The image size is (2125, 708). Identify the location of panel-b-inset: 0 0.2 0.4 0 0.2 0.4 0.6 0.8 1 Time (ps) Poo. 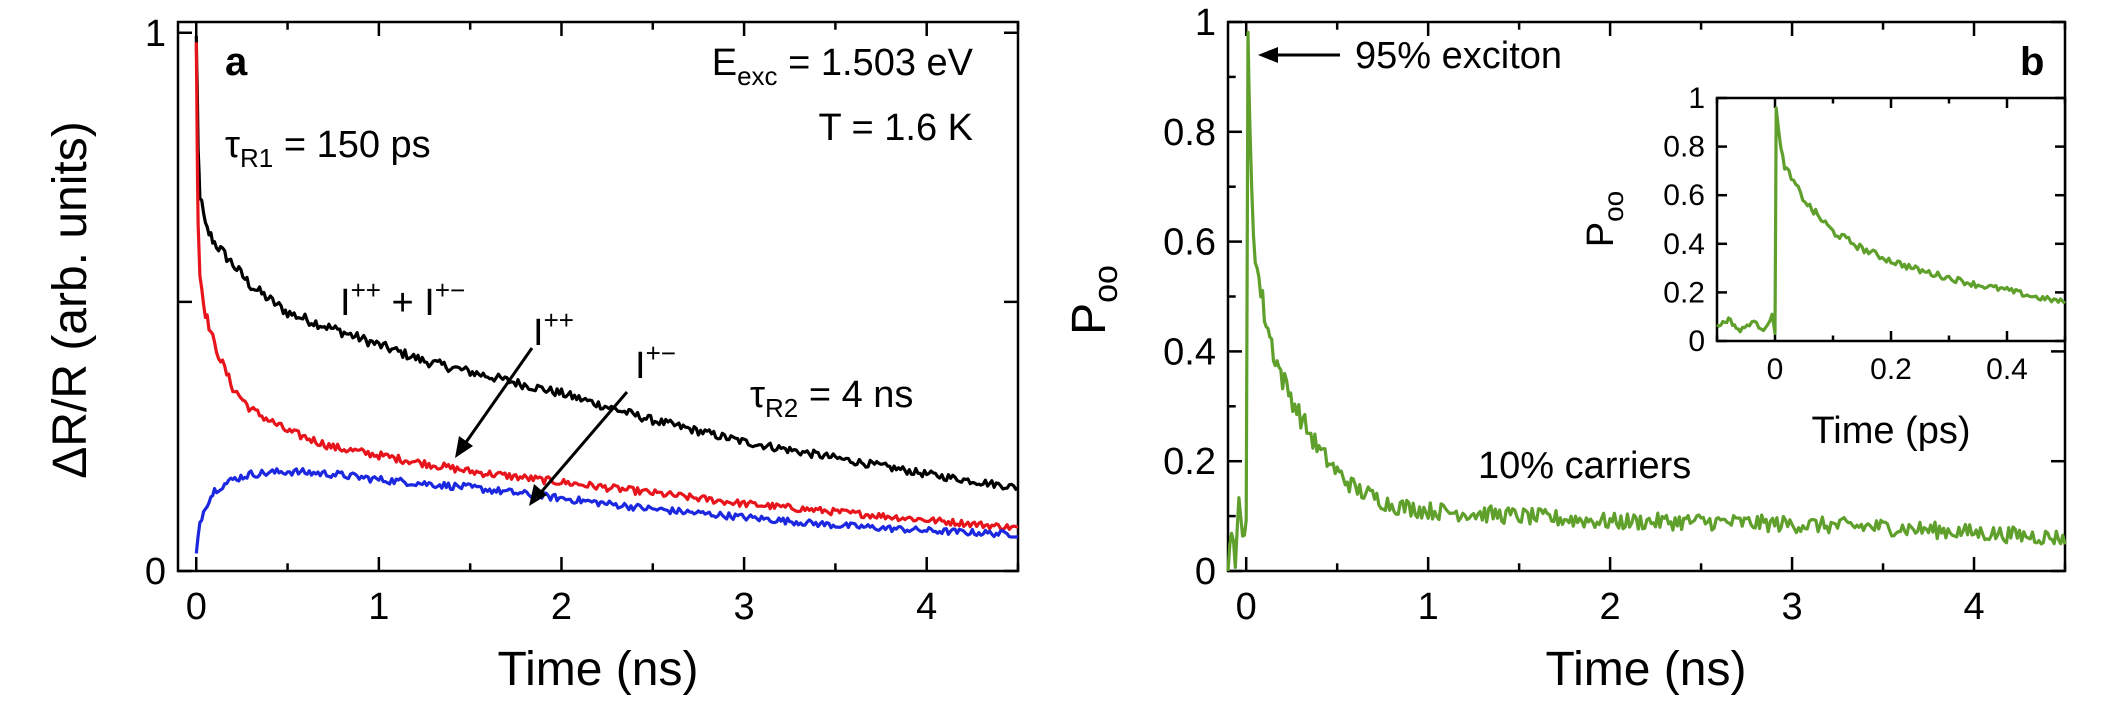
(1823, 267).